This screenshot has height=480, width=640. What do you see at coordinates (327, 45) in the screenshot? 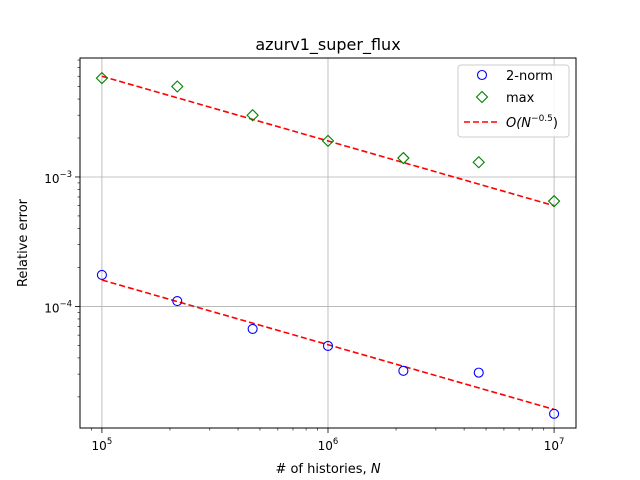
I see `chart-title: azurv1_super_flux` at bounding box center [327, 45].